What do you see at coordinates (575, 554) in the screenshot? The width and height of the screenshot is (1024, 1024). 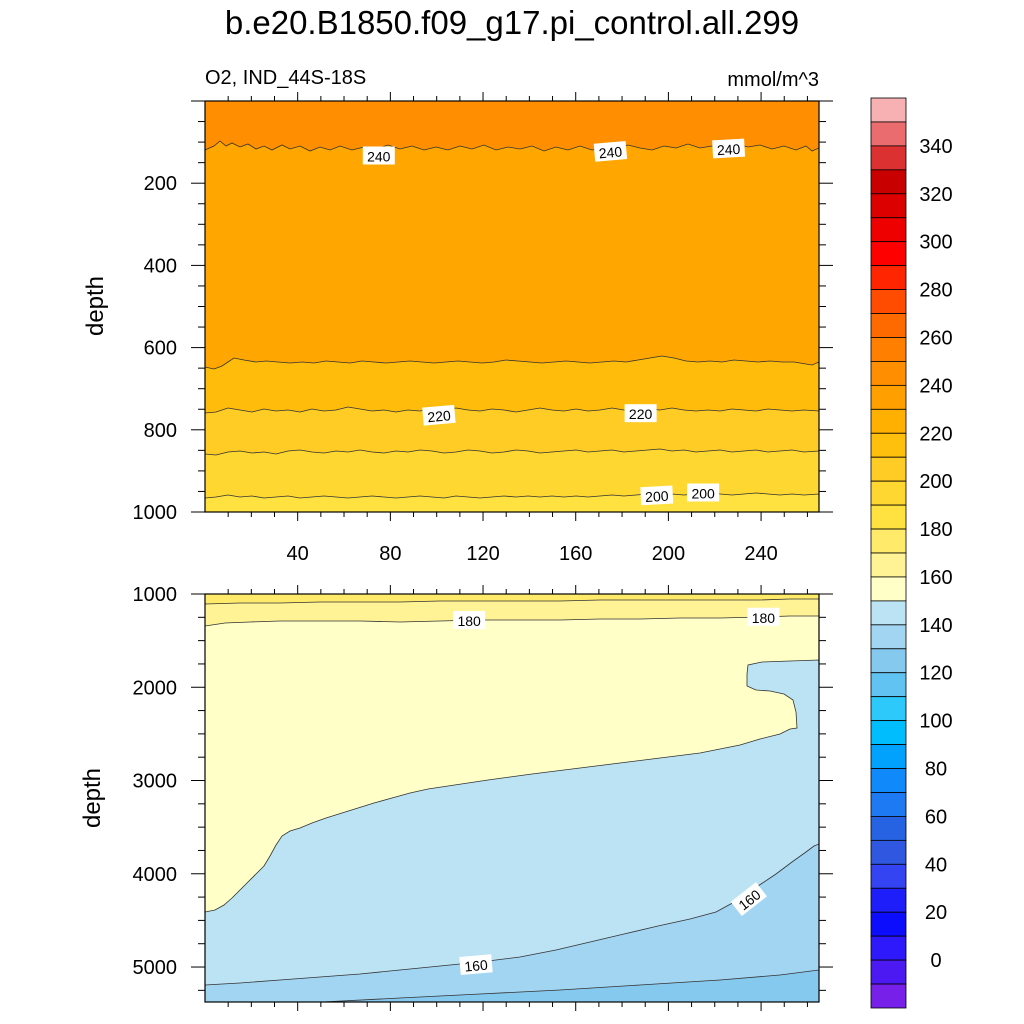 I see `x-tick-label: 160` at bounding box center [575, 554].